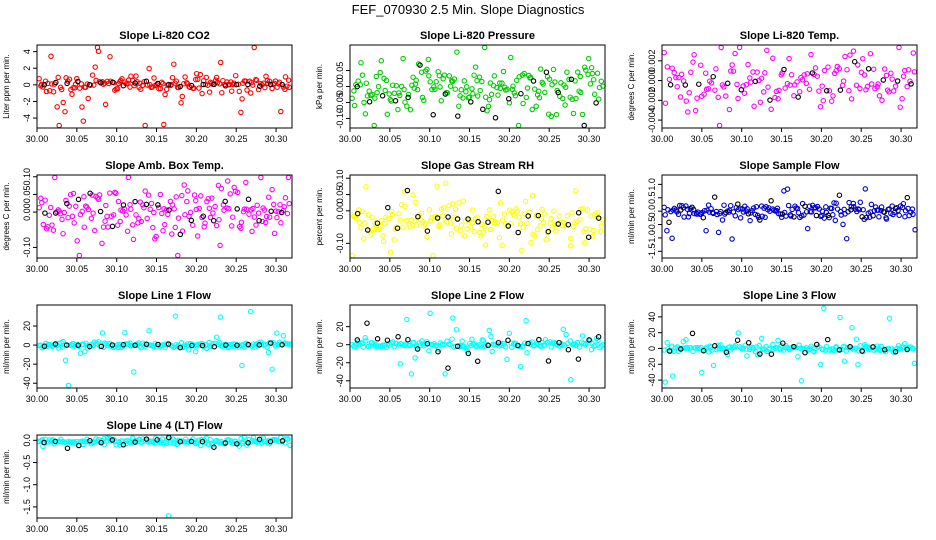 This screenshot has width=936, height=540. What do you see at coordinates (164, 36) in the screenshot?
I see `panel-title: Slope Li-820 CO2` at bounding box center [164, 36].